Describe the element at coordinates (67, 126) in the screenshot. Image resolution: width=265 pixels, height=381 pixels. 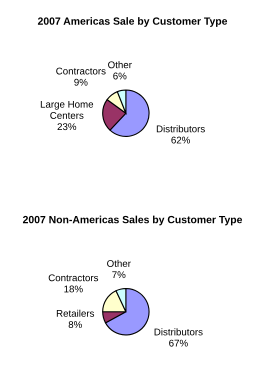
I see `data-label: 23%` at that location.